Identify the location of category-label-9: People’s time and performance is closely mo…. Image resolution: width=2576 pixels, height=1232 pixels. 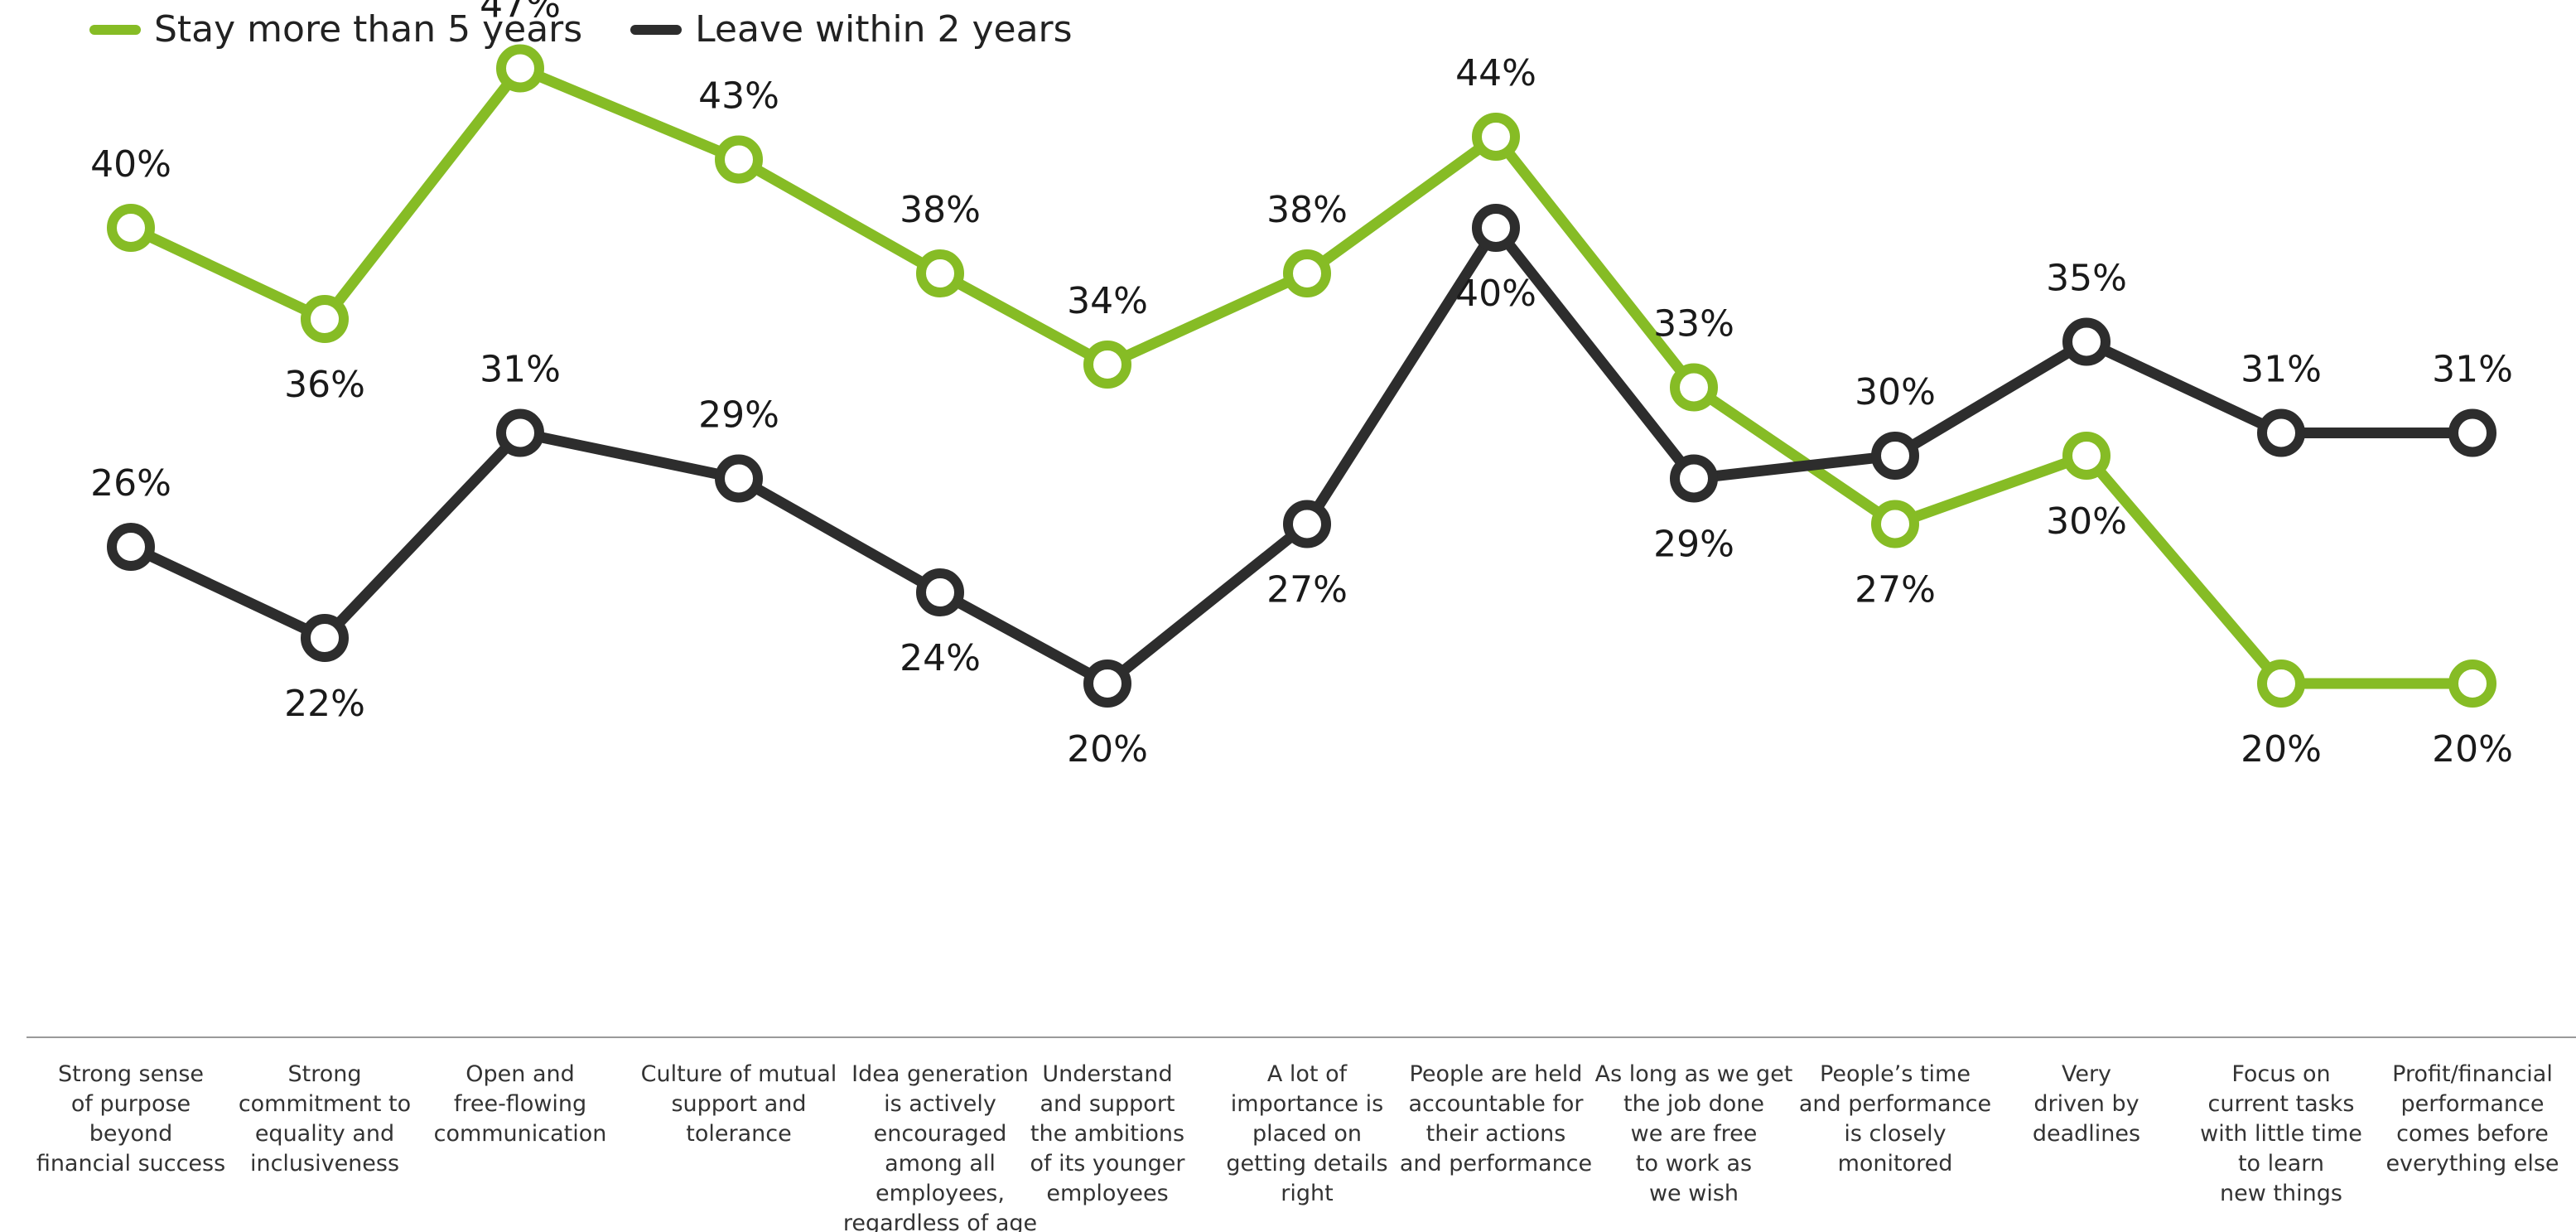
(1895, 1118).